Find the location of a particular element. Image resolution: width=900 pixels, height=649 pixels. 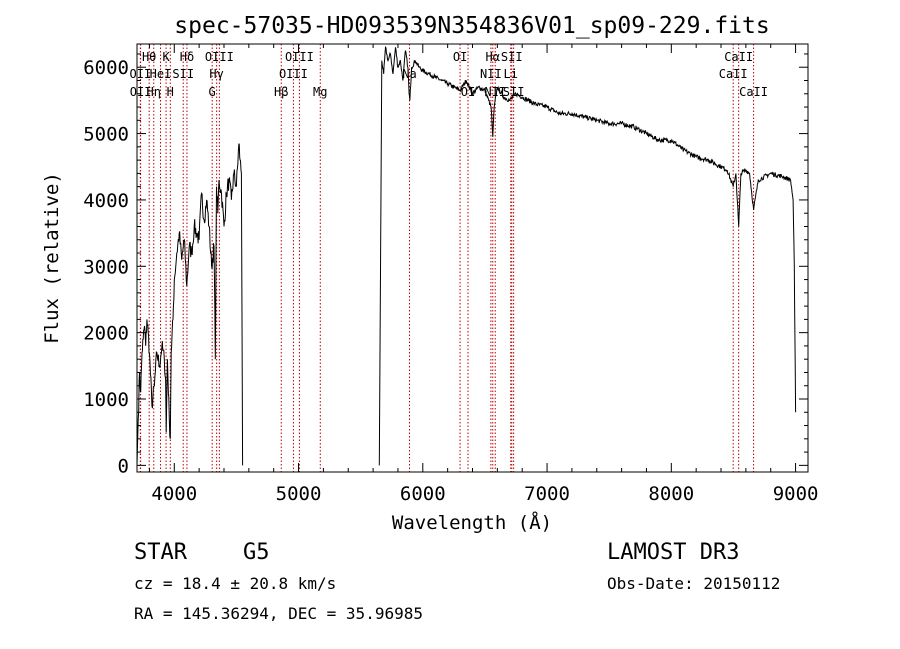

coordinates-text: RA = 145.36294, DEC = 35.96985 is located at coordinates (278, 613).